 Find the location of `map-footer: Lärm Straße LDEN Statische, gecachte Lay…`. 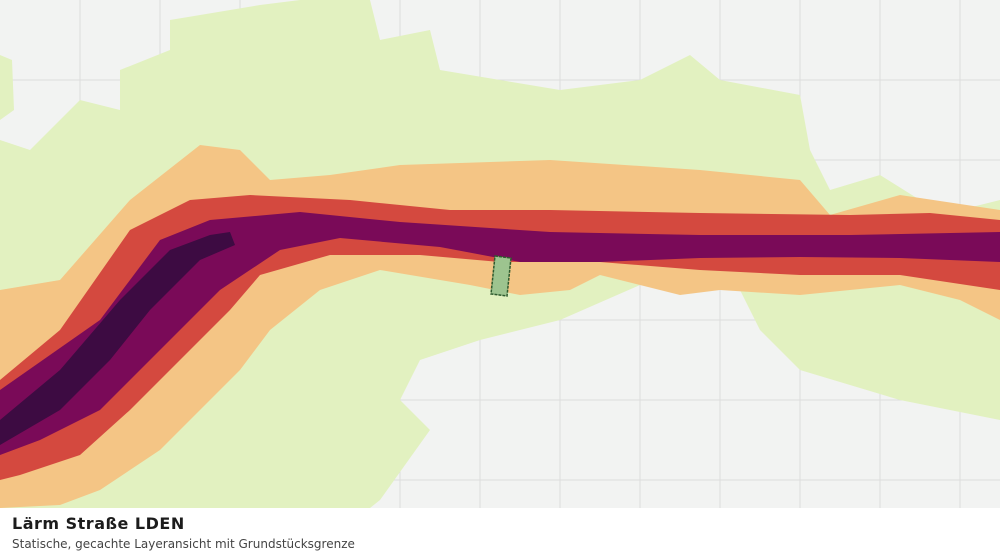

map-footer: Lärm Straße LDEN Statische, gecachte Lay… is located at coordinates (500, 534).